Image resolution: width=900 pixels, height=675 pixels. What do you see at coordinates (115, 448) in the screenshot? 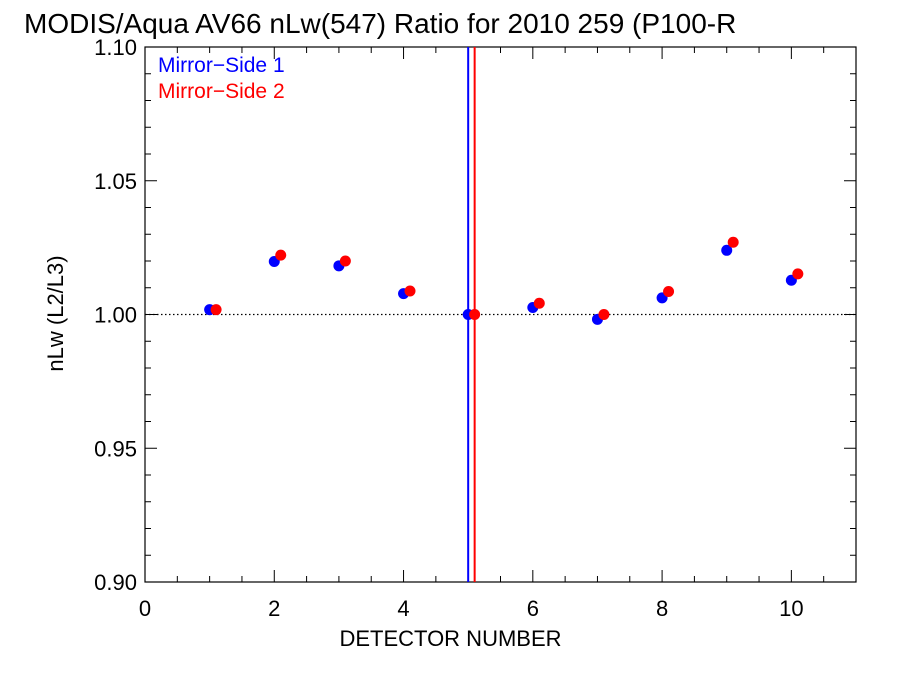
I see `y-tick-label: 0.95` at bounding box center [115, 448].